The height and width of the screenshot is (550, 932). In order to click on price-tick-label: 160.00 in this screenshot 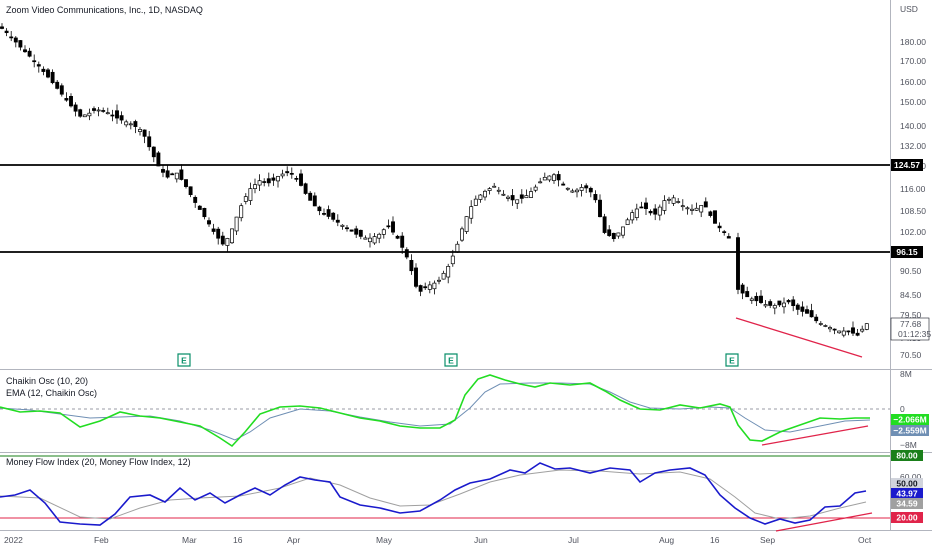, I will do `click(913, 82)`.